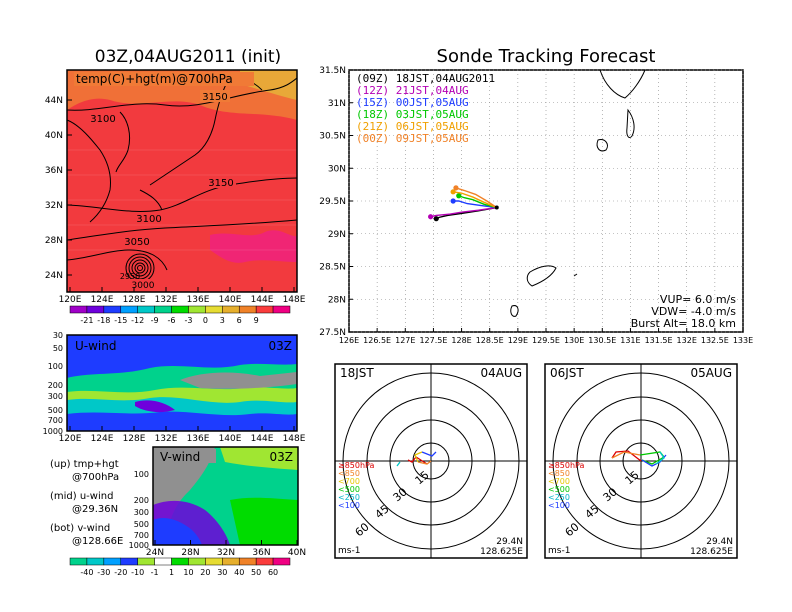 The image size is (792, 612). I want to click on pressure-legend-entry: <700, so click(559, 481).